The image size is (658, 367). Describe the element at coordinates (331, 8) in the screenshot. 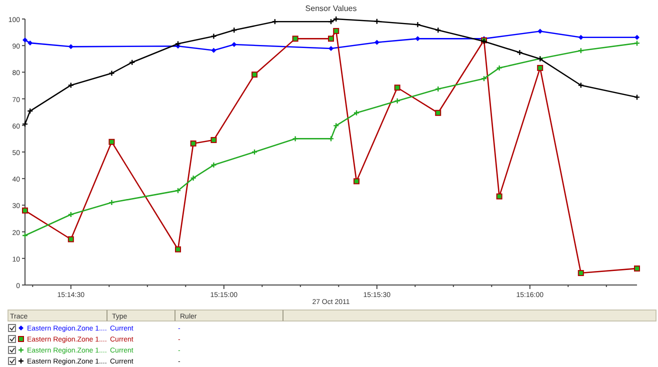

I see `chart-title: Sensor Values` at that location.